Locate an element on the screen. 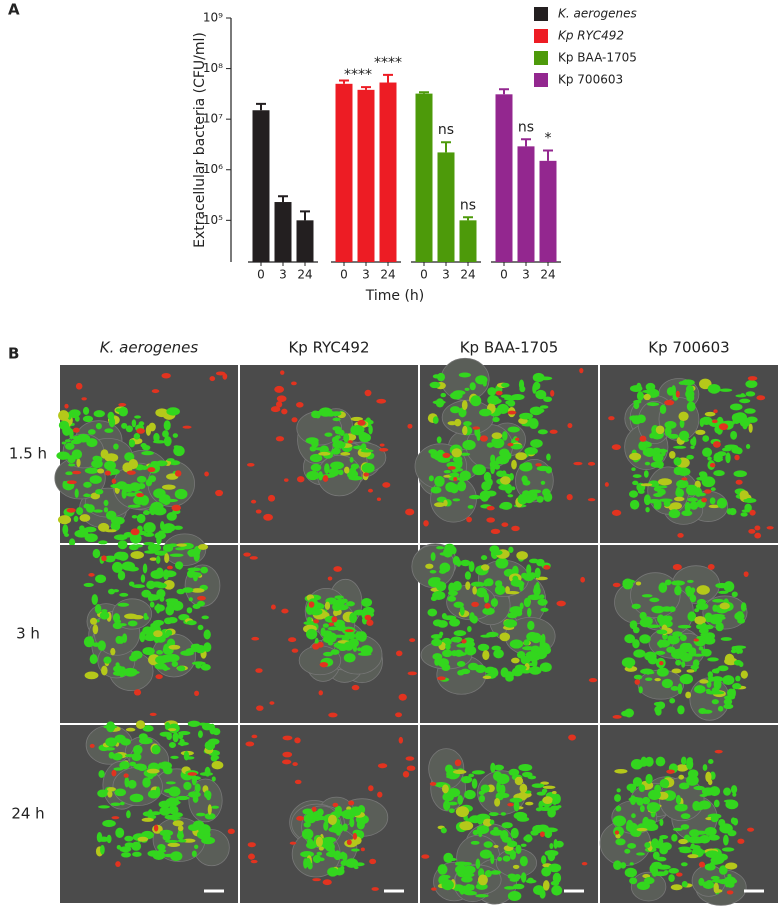 Image resolution: width=783 pixels, height=914 pixels. error-bar is located at coordinates (305, 215).